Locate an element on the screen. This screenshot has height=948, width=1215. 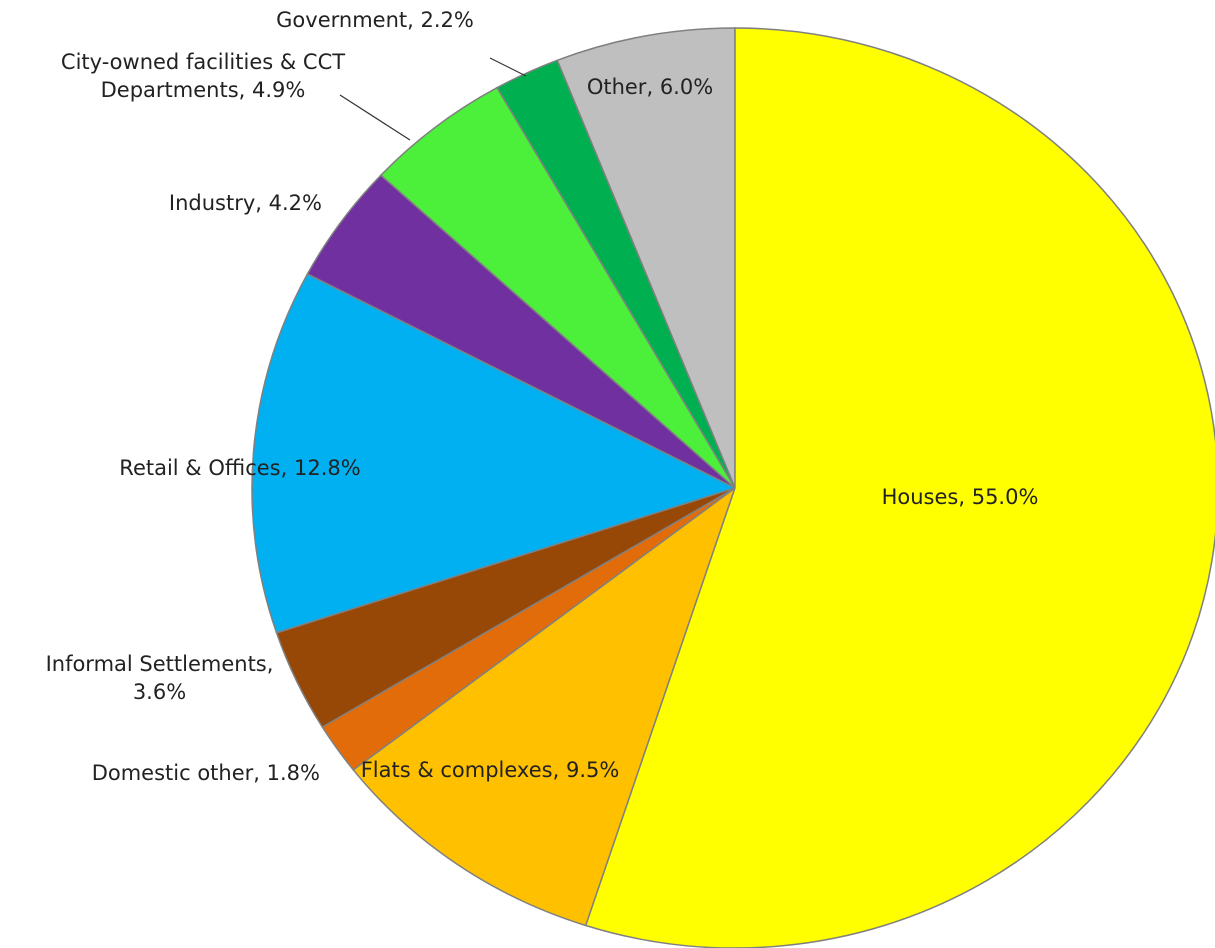
slice-label: Industry, 4.2% is located at coordinates (171, 203).